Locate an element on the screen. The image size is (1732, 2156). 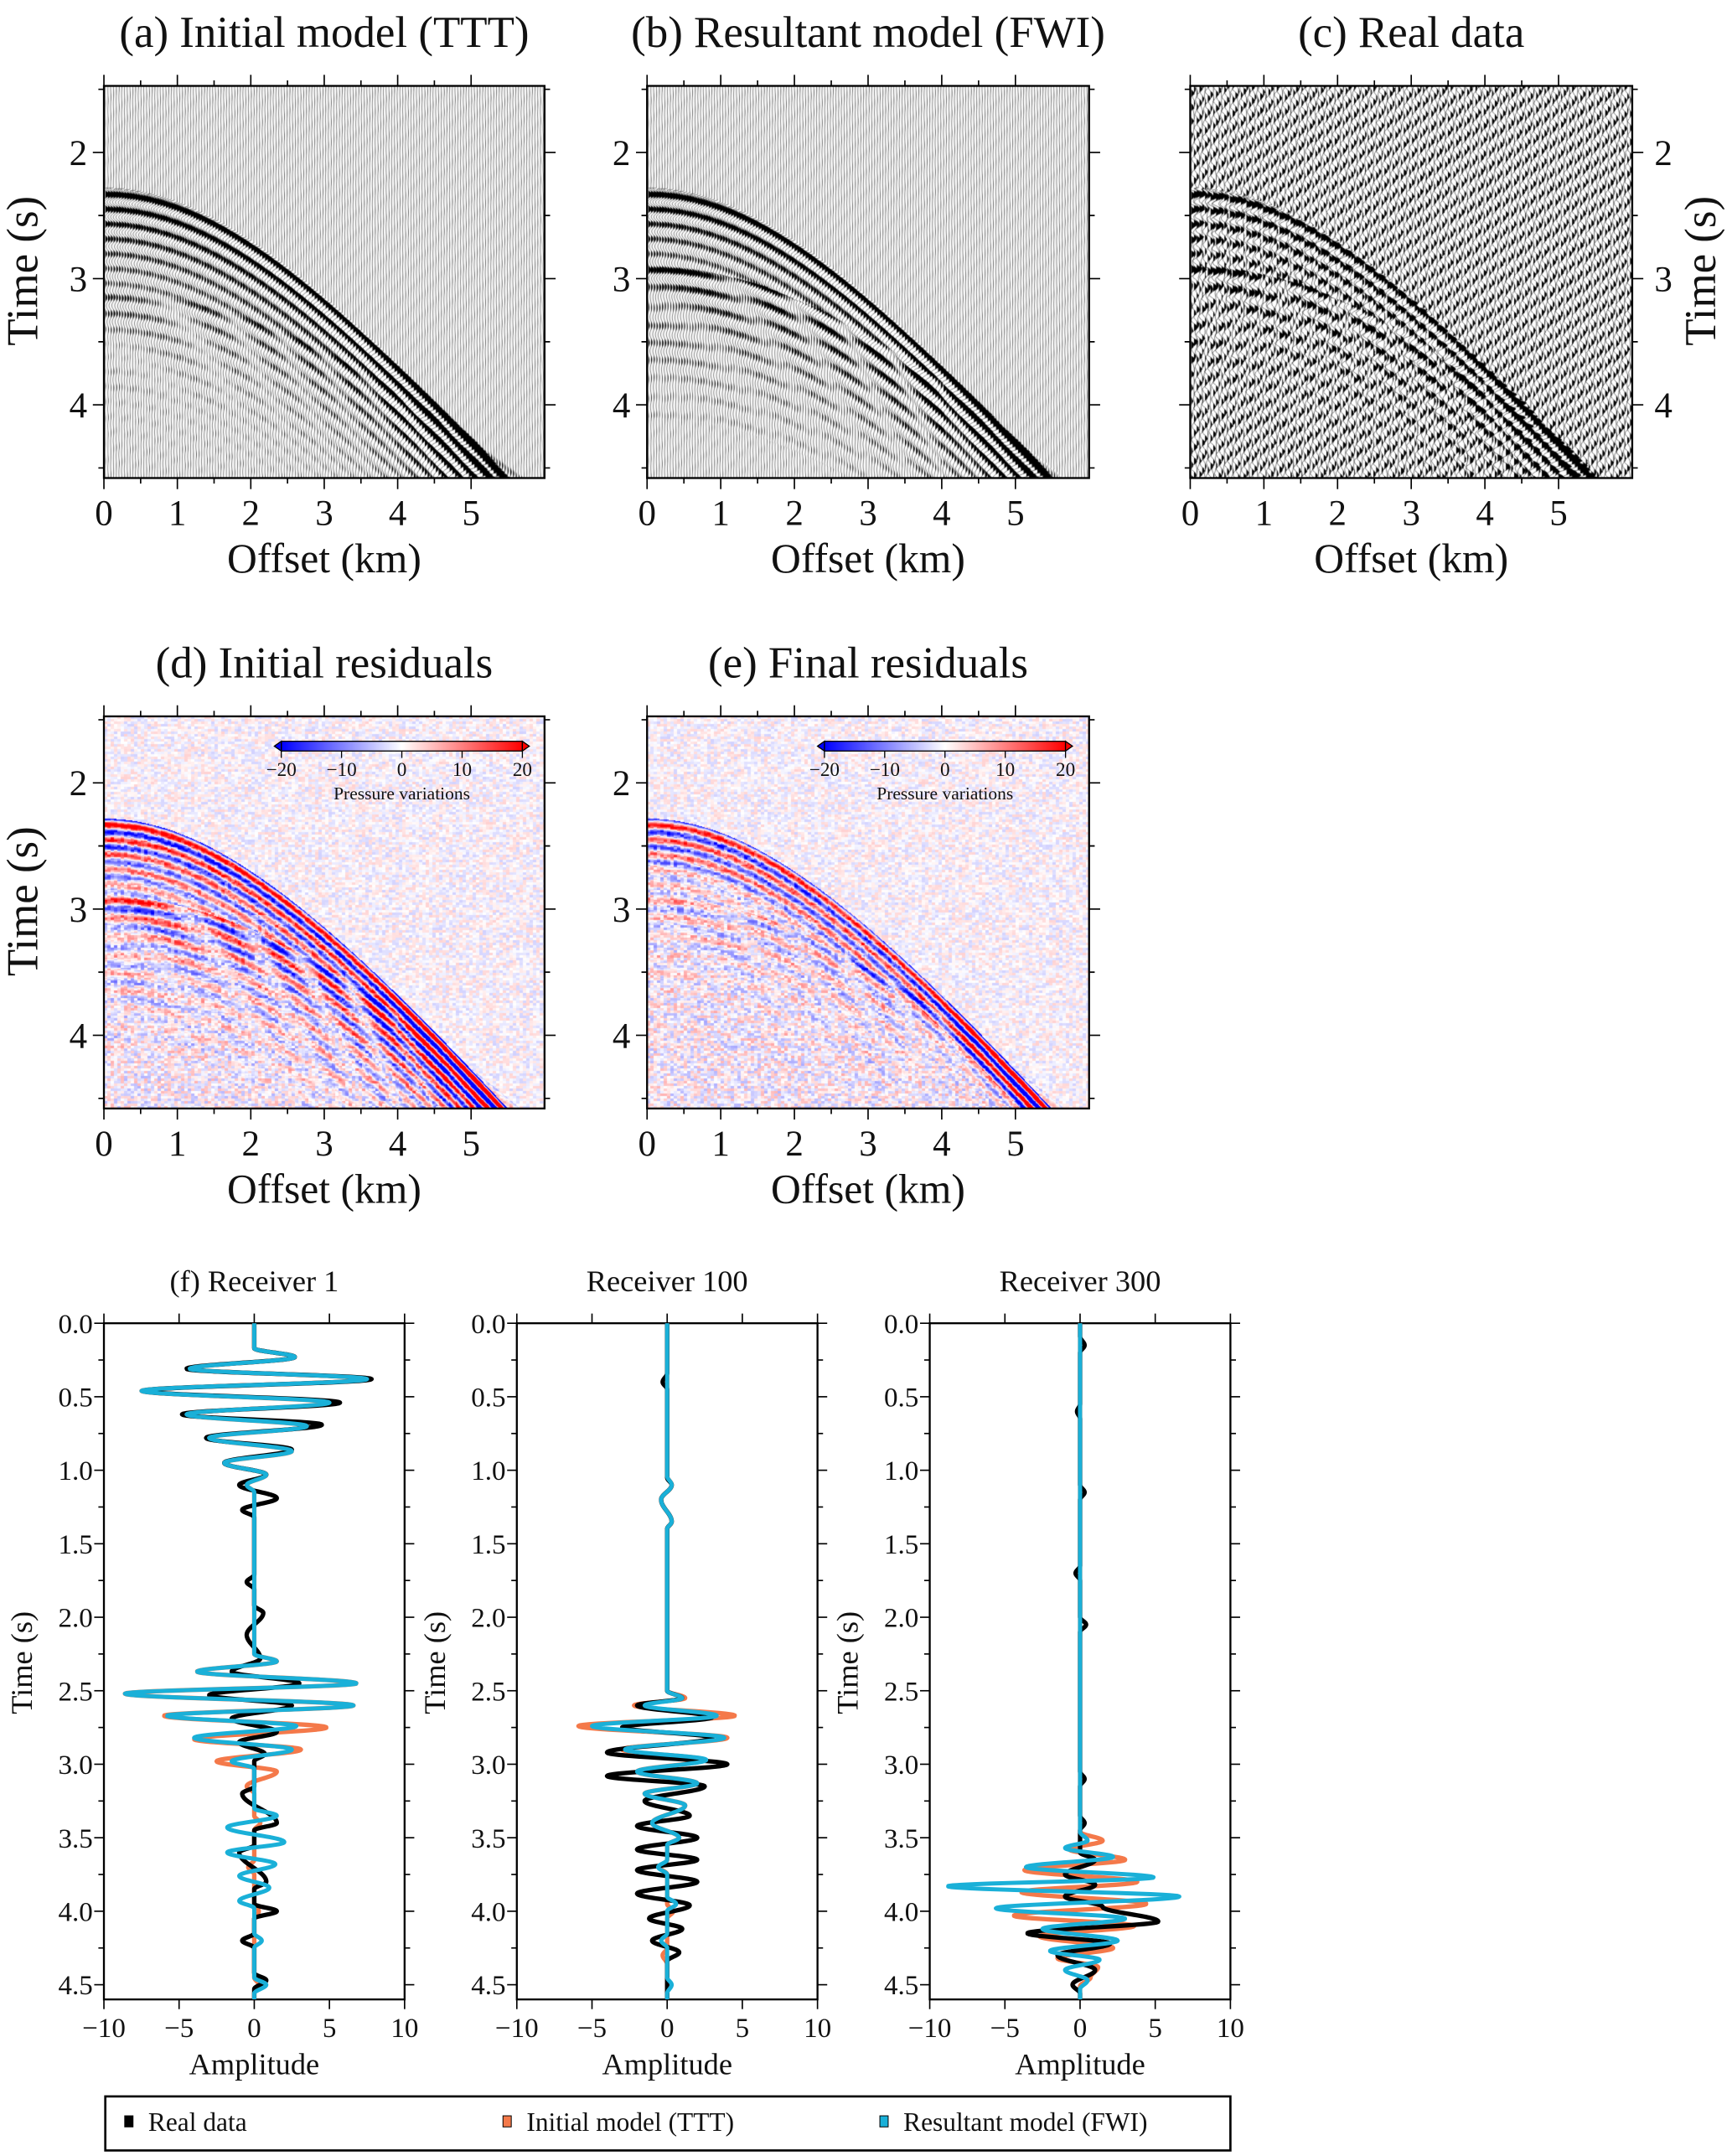
panel-title: (c) Real data is located at coordinates (1411, 32).